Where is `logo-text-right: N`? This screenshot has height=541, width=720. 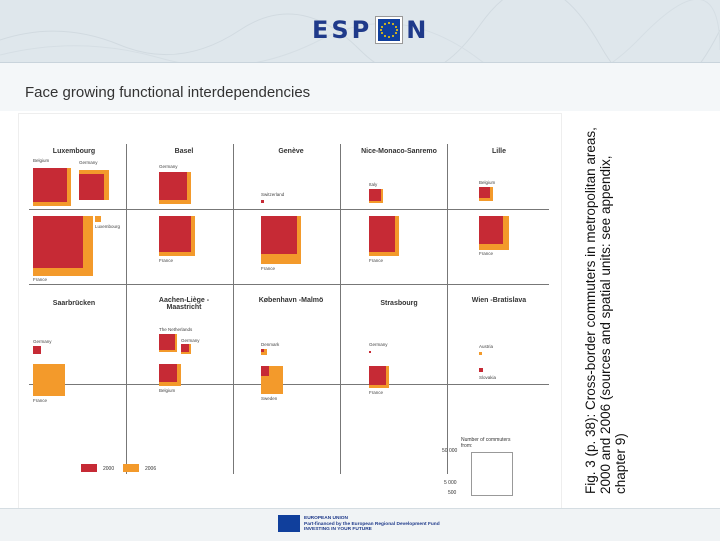 logo-text-right: N is located at coordinates (418, 30).